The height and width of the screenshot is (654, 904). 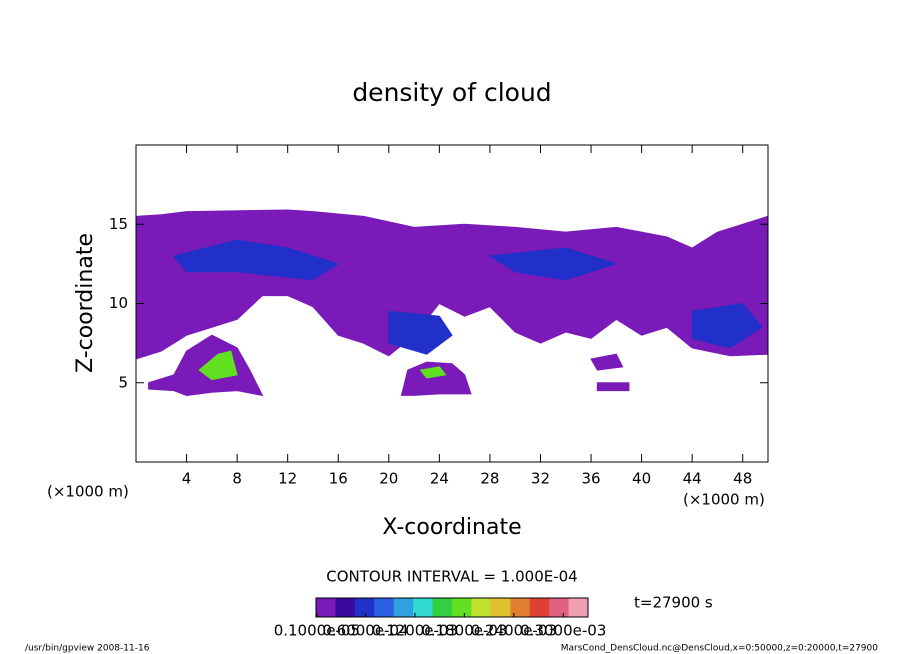 I want to click on x-tick-label: 20, so click(x=388, y=479).